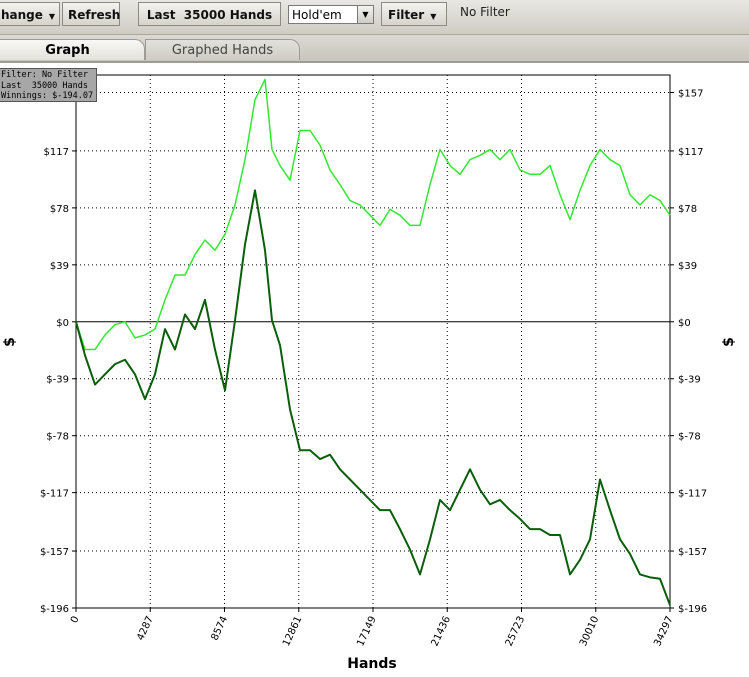  What do you see at coordinates (589, 631) in the screenshot?
I see `x-tick-label: 30010` at bounding box center [589, 631].